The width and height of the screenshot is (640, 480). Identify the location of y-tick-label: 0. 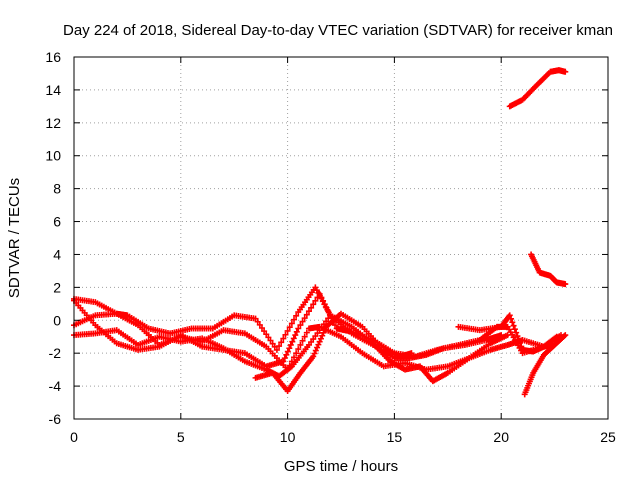
(57, 320).